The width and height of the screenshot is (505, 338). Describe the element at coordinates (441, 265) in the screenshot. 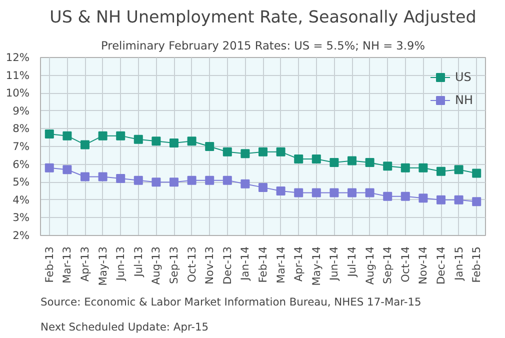

I see `x-tick-label: Dec-14` at that location.